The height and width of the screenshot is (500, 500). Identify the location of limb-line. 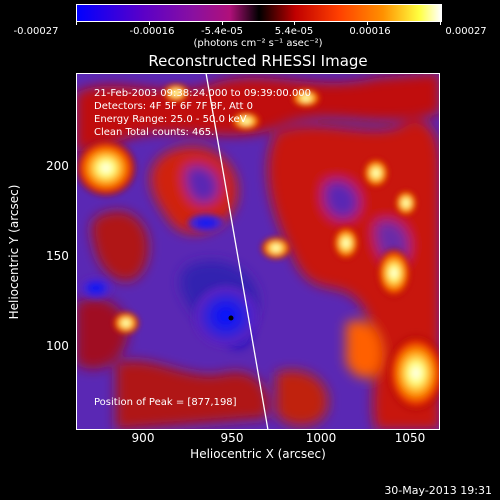
(237, 251).